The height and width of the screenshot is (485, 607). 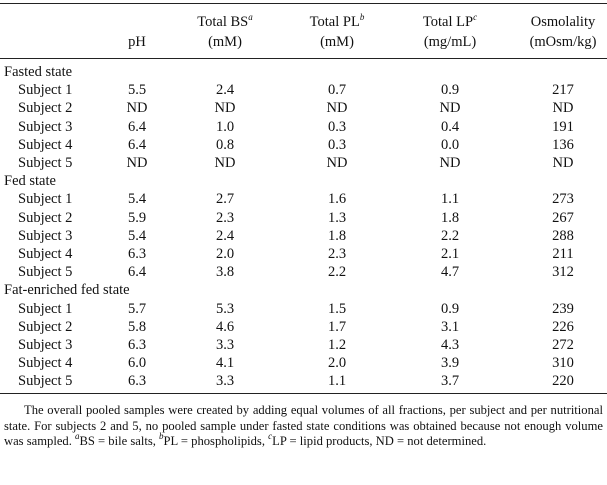 I want to click on top-rule, so click(x=303, y=3).